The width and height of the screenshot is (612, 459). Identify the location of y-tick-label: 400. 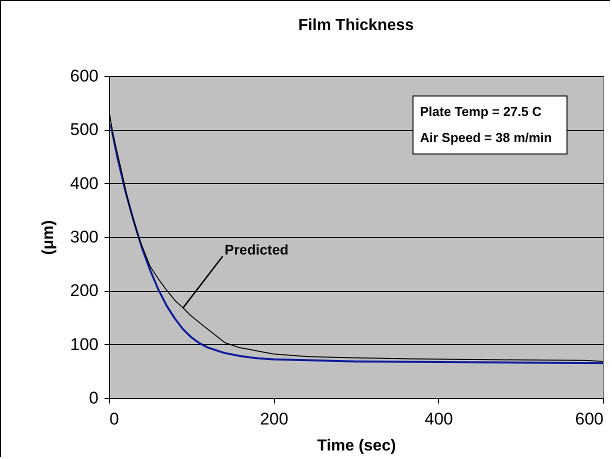
(84, 183).